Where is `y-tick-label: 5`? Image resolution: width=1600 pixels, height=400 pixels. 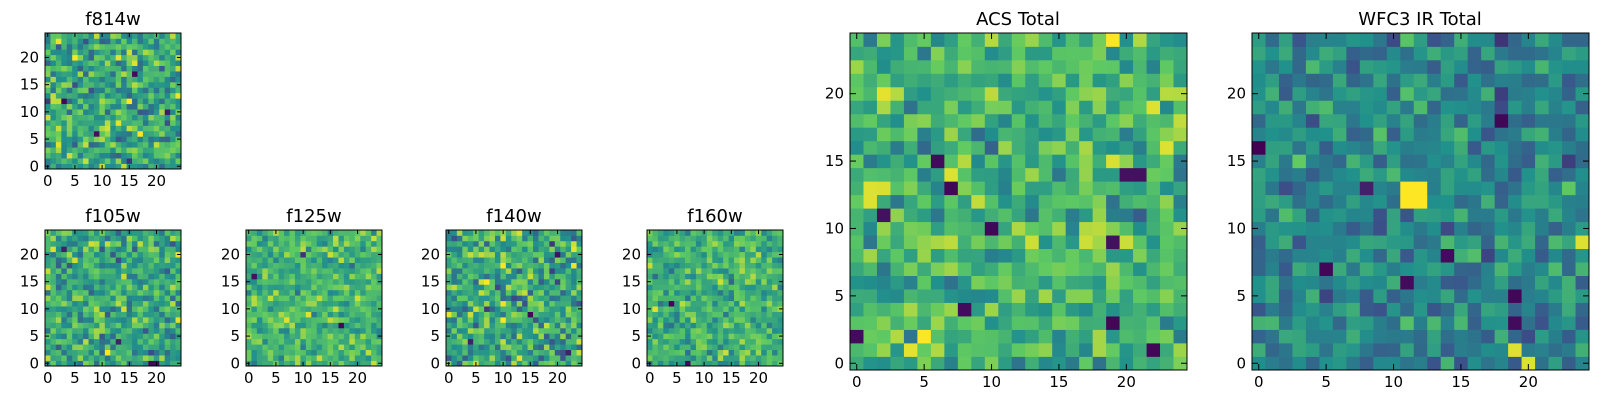 y-tick-label: 5 is located at coordinates (839, 296).